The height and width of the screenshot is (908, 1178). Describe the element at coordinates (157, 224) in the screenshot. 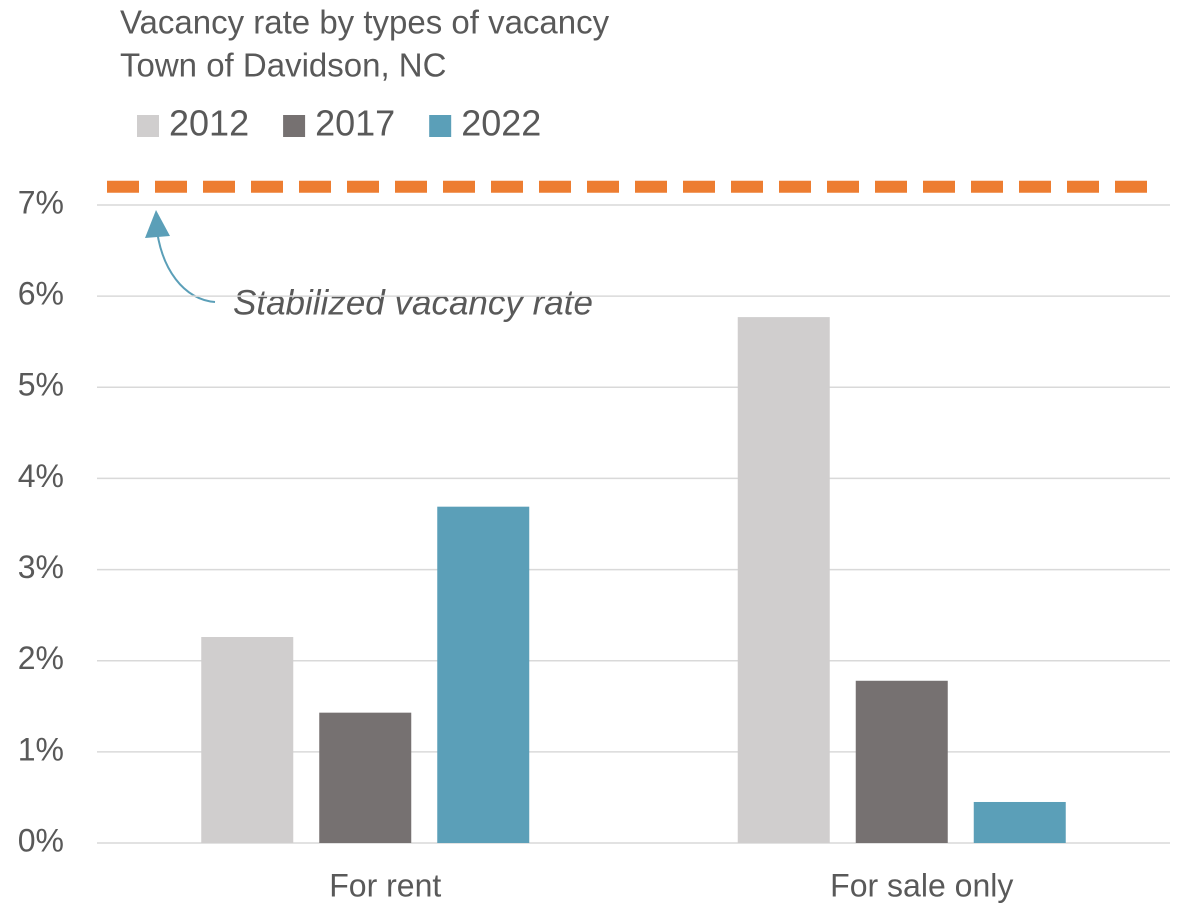

I see `annotation-arrowhead` at that location.